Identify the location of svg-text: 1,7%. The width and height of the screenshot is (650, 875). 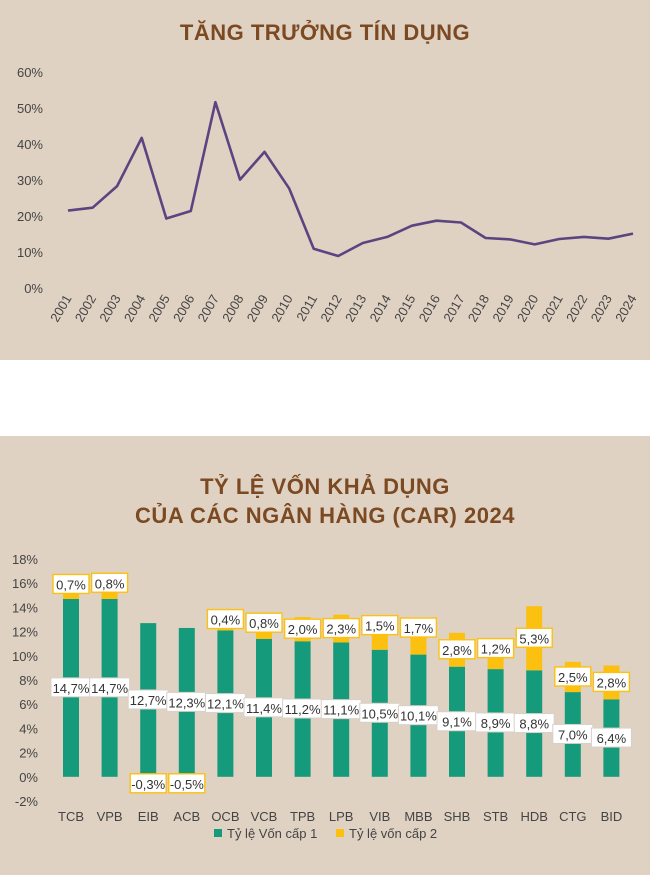
(419, 628).